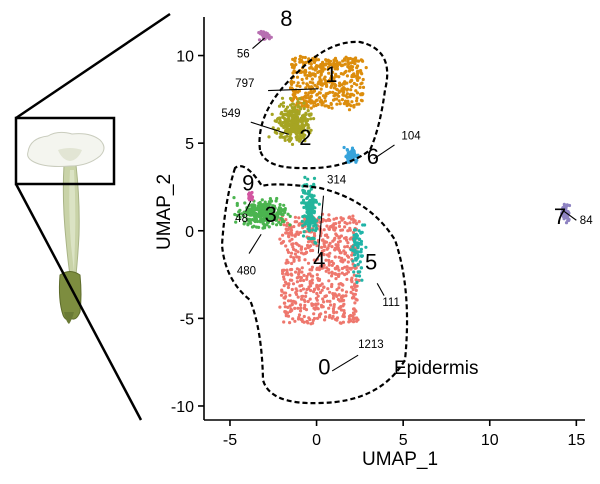 The image size is (600, 484). Describe the element at coordinates (316, 440) in the screenshot. I see `x-tick-label: 0` at that location.